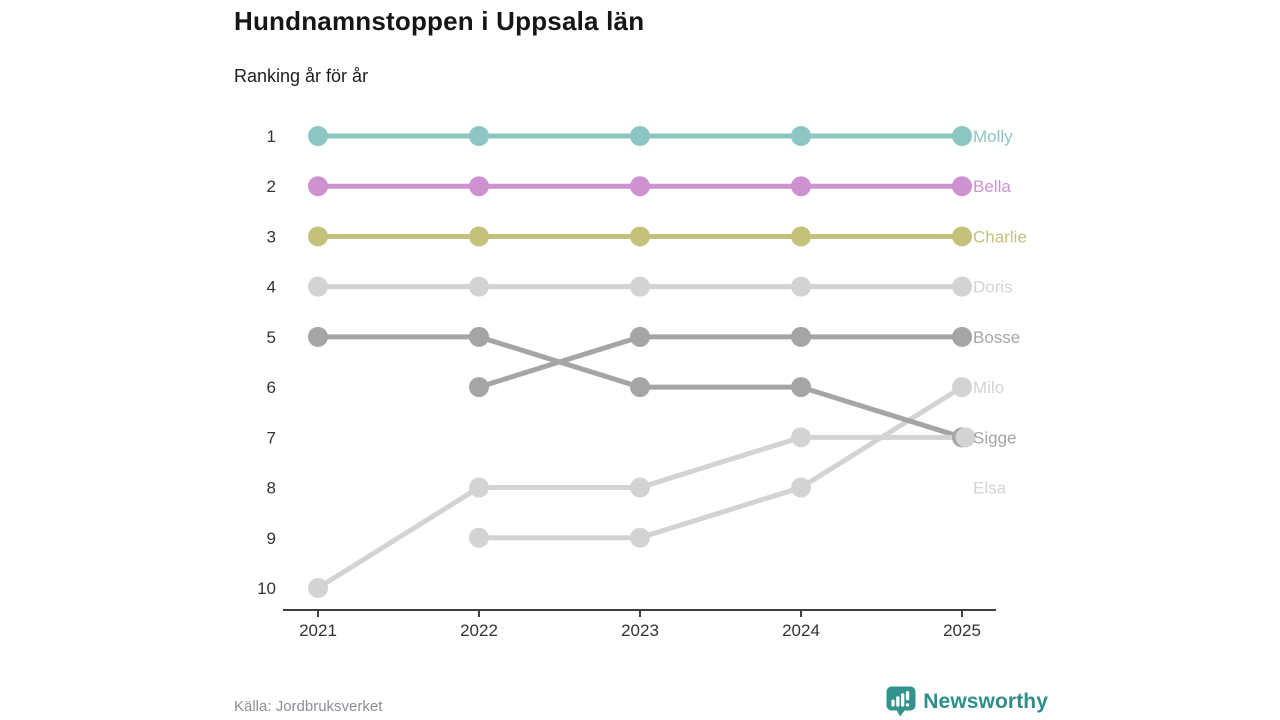 Image resolution: width=1280 pixels, height=720 pixels. What do you see at coordinates (318, 236) in the screenshot?
I see `dot-charlie-2021` at bounding box center [318, 236].